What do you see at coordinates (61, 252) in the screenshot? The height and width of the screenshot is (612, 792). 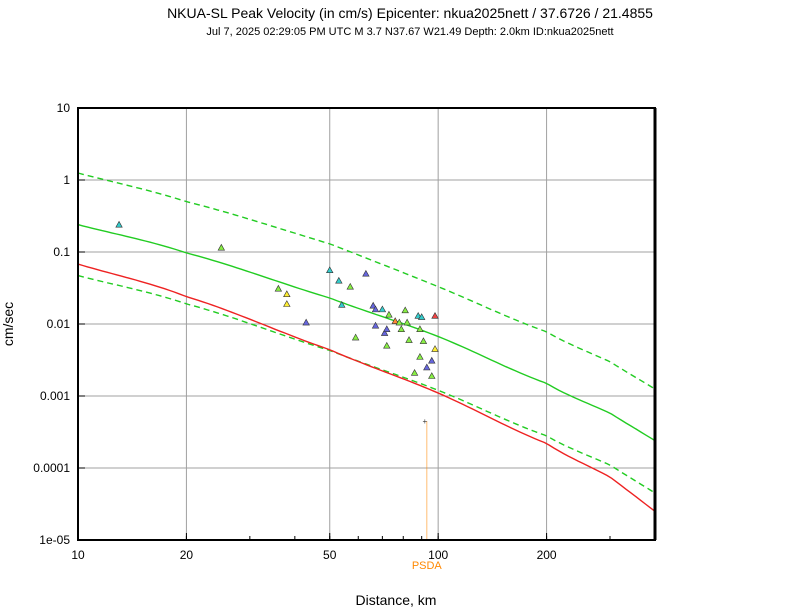 I see `y-tick-label: 0.1` at bounding box center [61, 252].